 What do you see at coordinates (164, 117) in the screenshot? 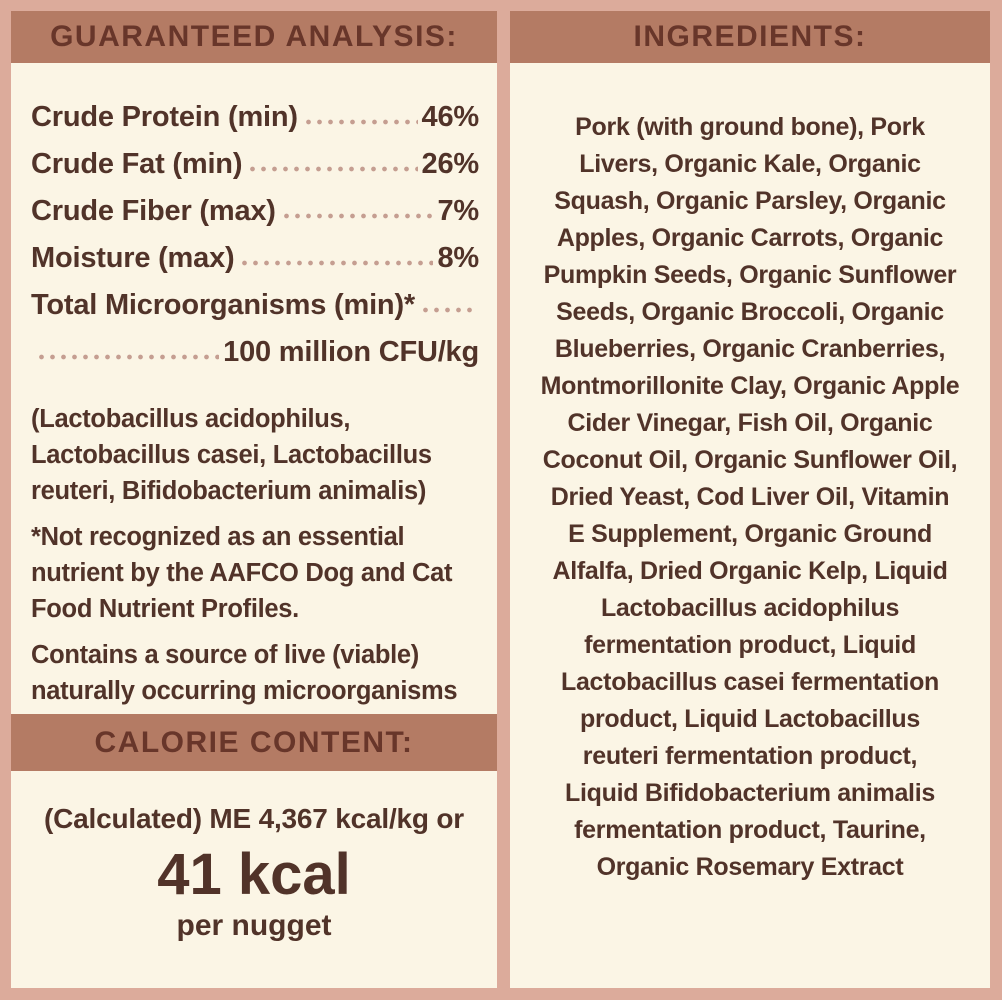
I see `analysis-row-label: Crude Protein (min)` at bounding box center [164, 117].